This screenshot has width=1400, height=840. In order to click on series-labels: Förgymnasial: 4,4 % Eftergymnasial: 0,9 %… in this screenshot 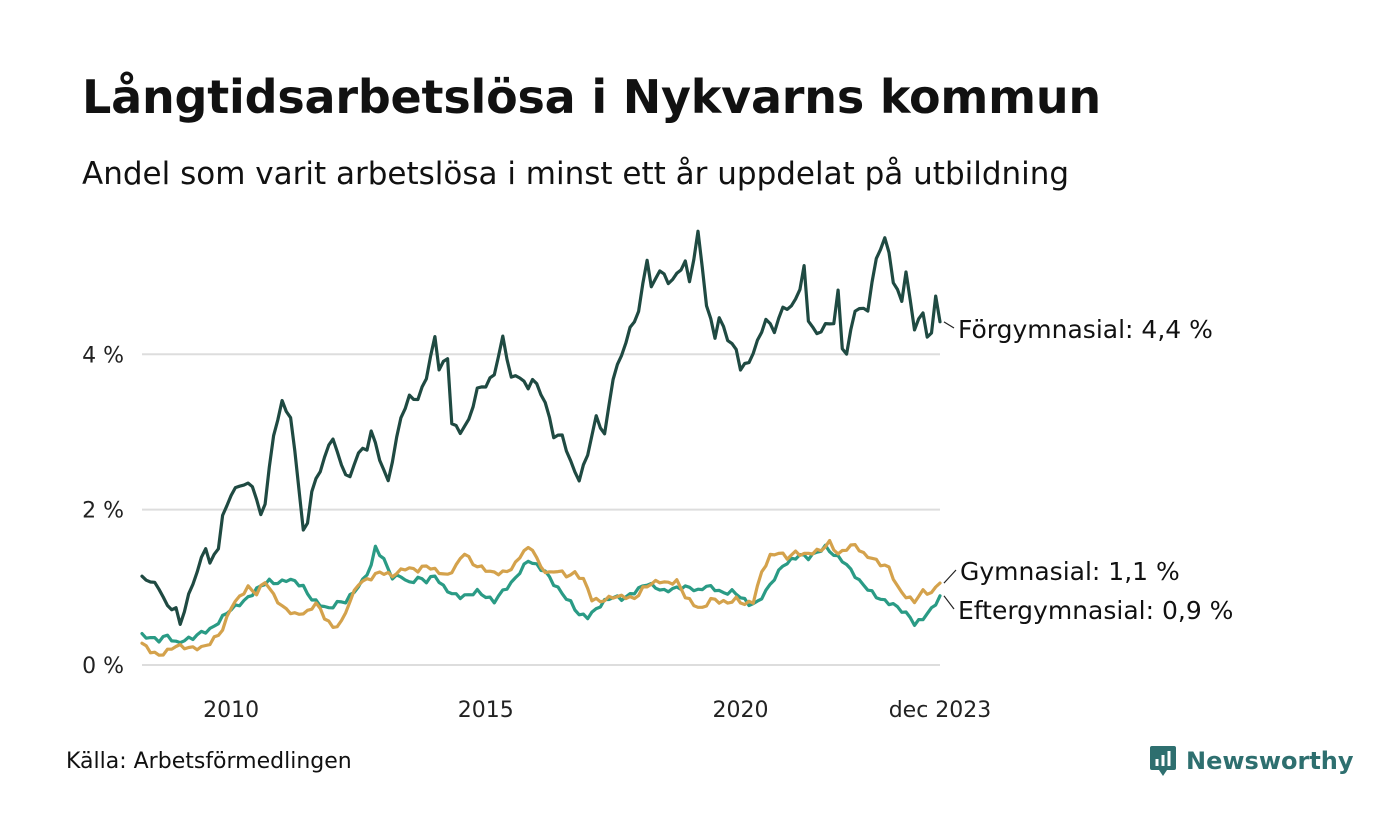, I will do `click(1088, 470)`.